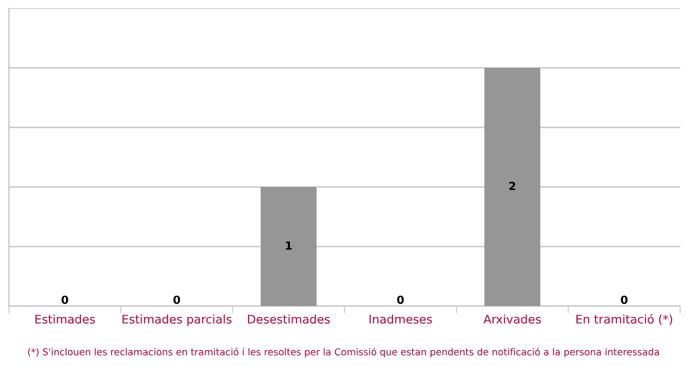  What do you see at coordinates (289, 246) in the screenshot?
I see `data-label: 1` at bounding box center [289, 246].